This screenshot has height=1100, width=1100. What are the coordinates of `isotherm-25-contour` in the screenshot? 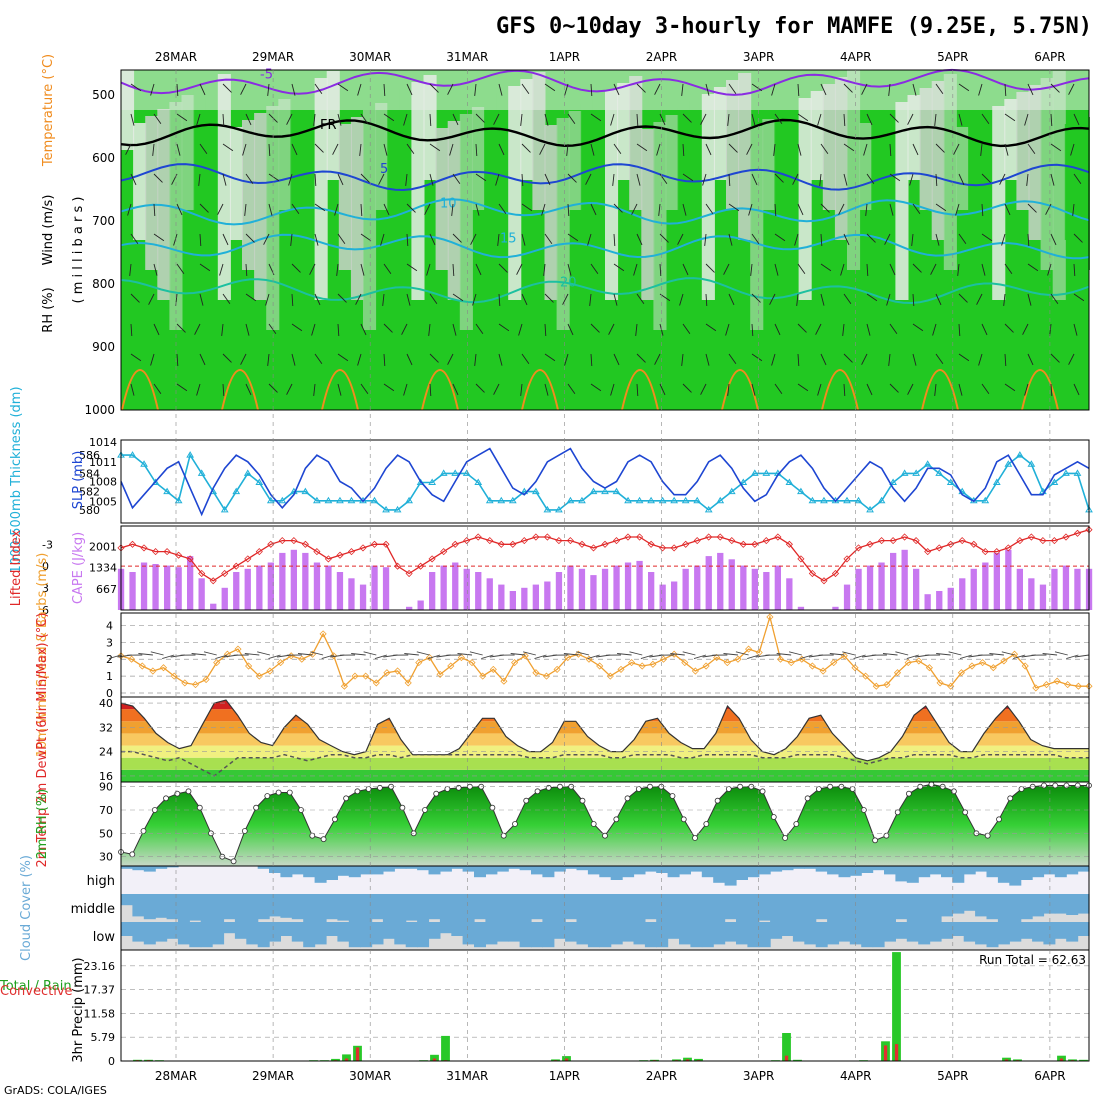 It's located at (740, 390).